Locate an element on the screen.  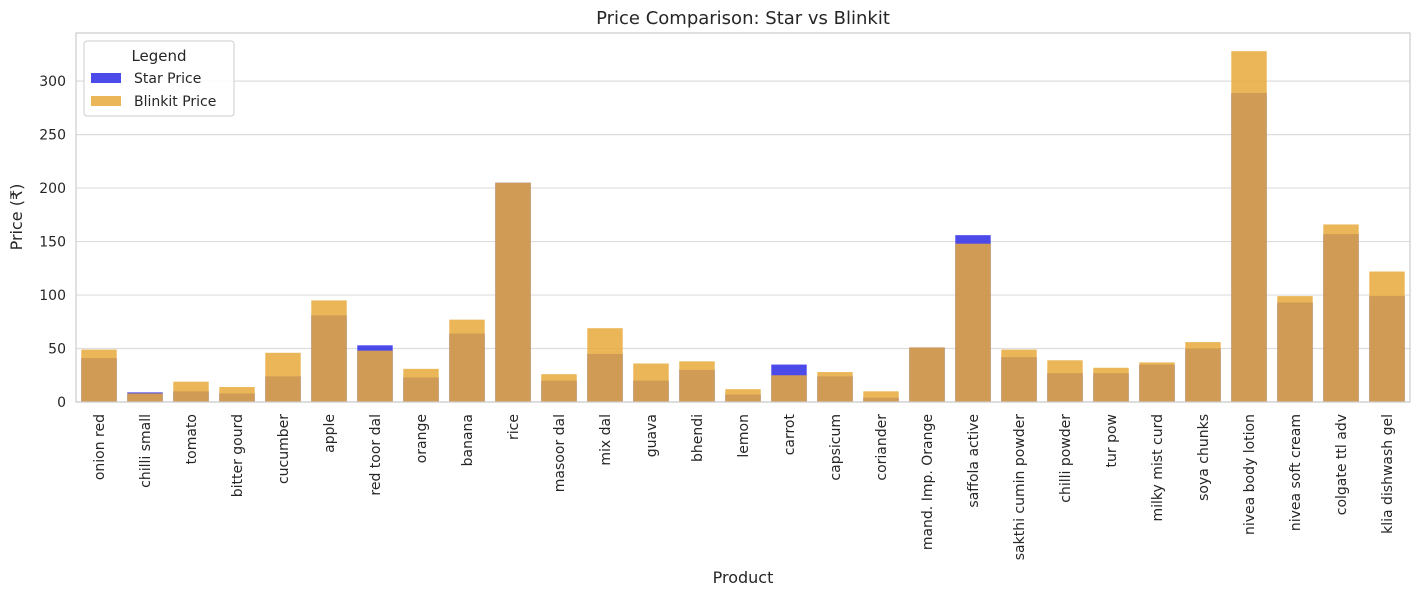
x-tick-label: banana is located at coordinates (468, 440).